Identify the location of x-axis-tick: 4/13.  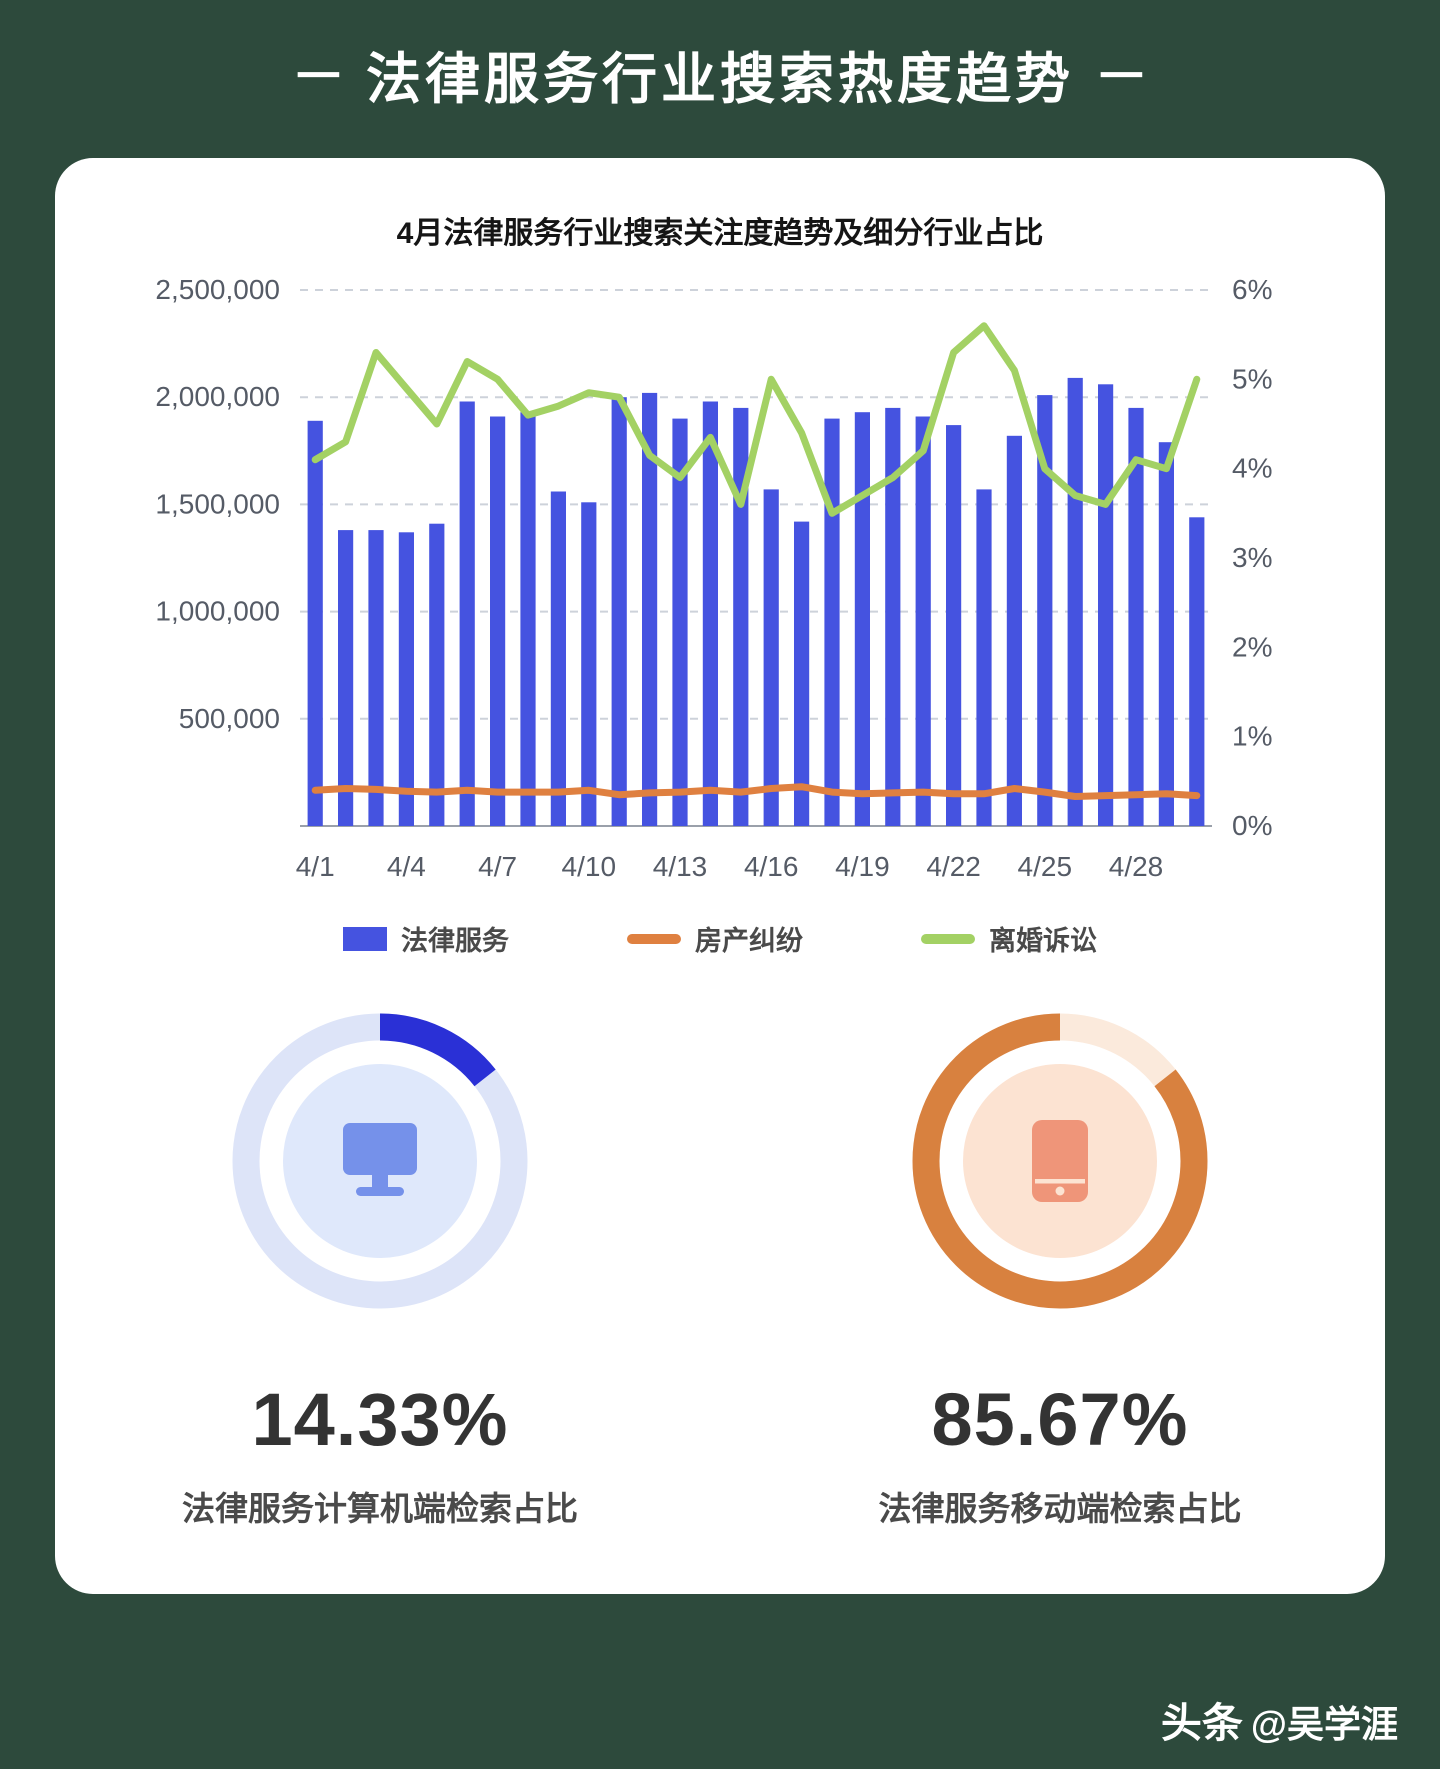
(680, 866).